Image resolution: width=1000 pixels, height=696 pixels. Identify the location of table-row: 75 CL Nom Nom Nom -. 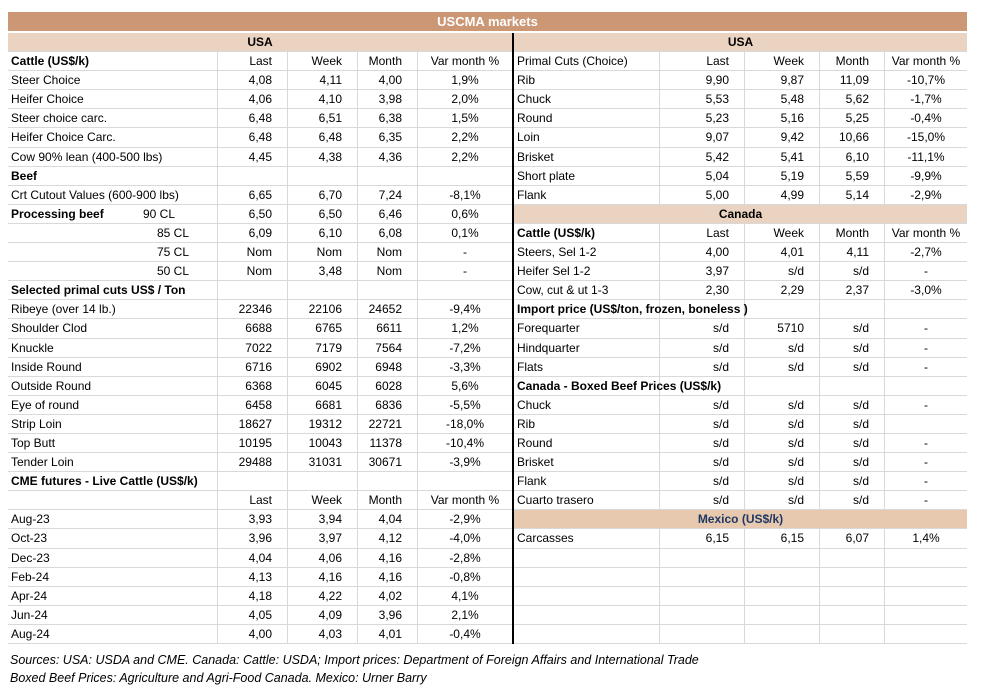
(260, 253).